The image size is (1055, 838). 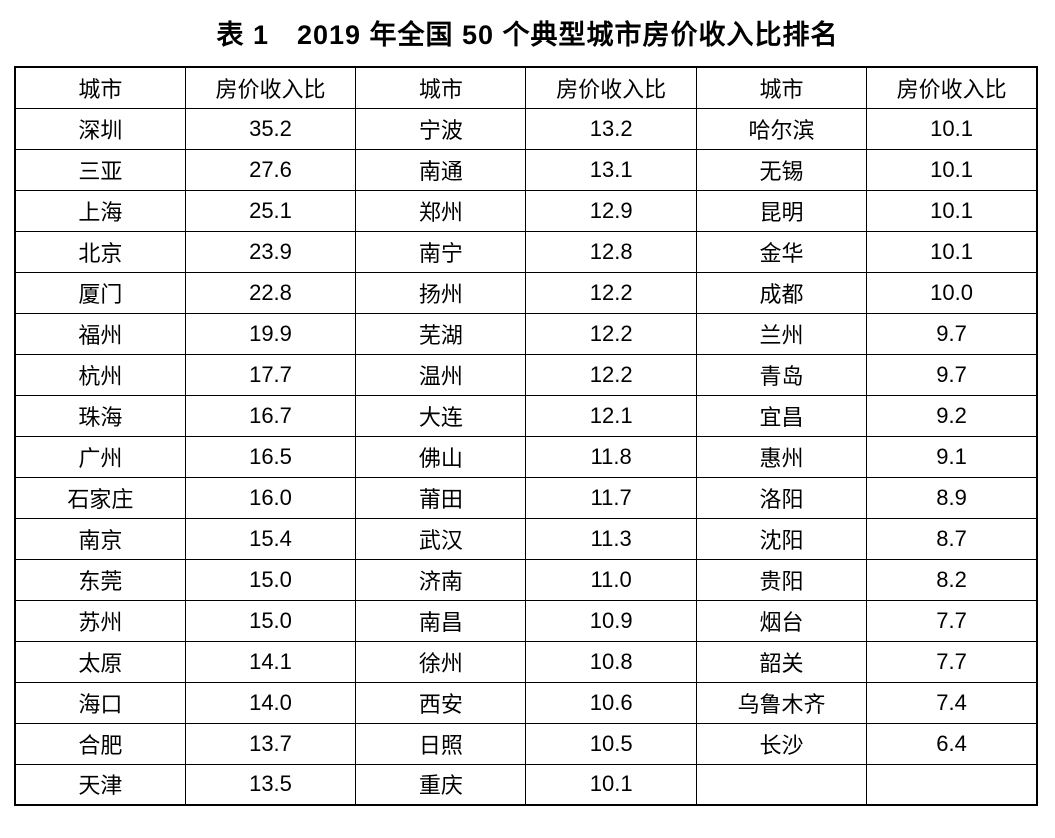 What do you see at coordinates (100, 661) in the screenshot?
I see `city-cell: 太原` at bounding box center [100, 661].